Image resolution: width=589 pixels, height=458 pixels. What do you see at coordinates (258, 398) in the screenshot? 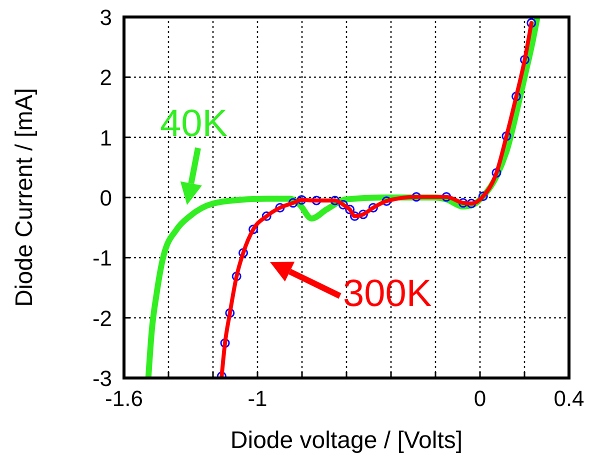
I see `x-tick-label: -1` at bounding box center [258, 398].